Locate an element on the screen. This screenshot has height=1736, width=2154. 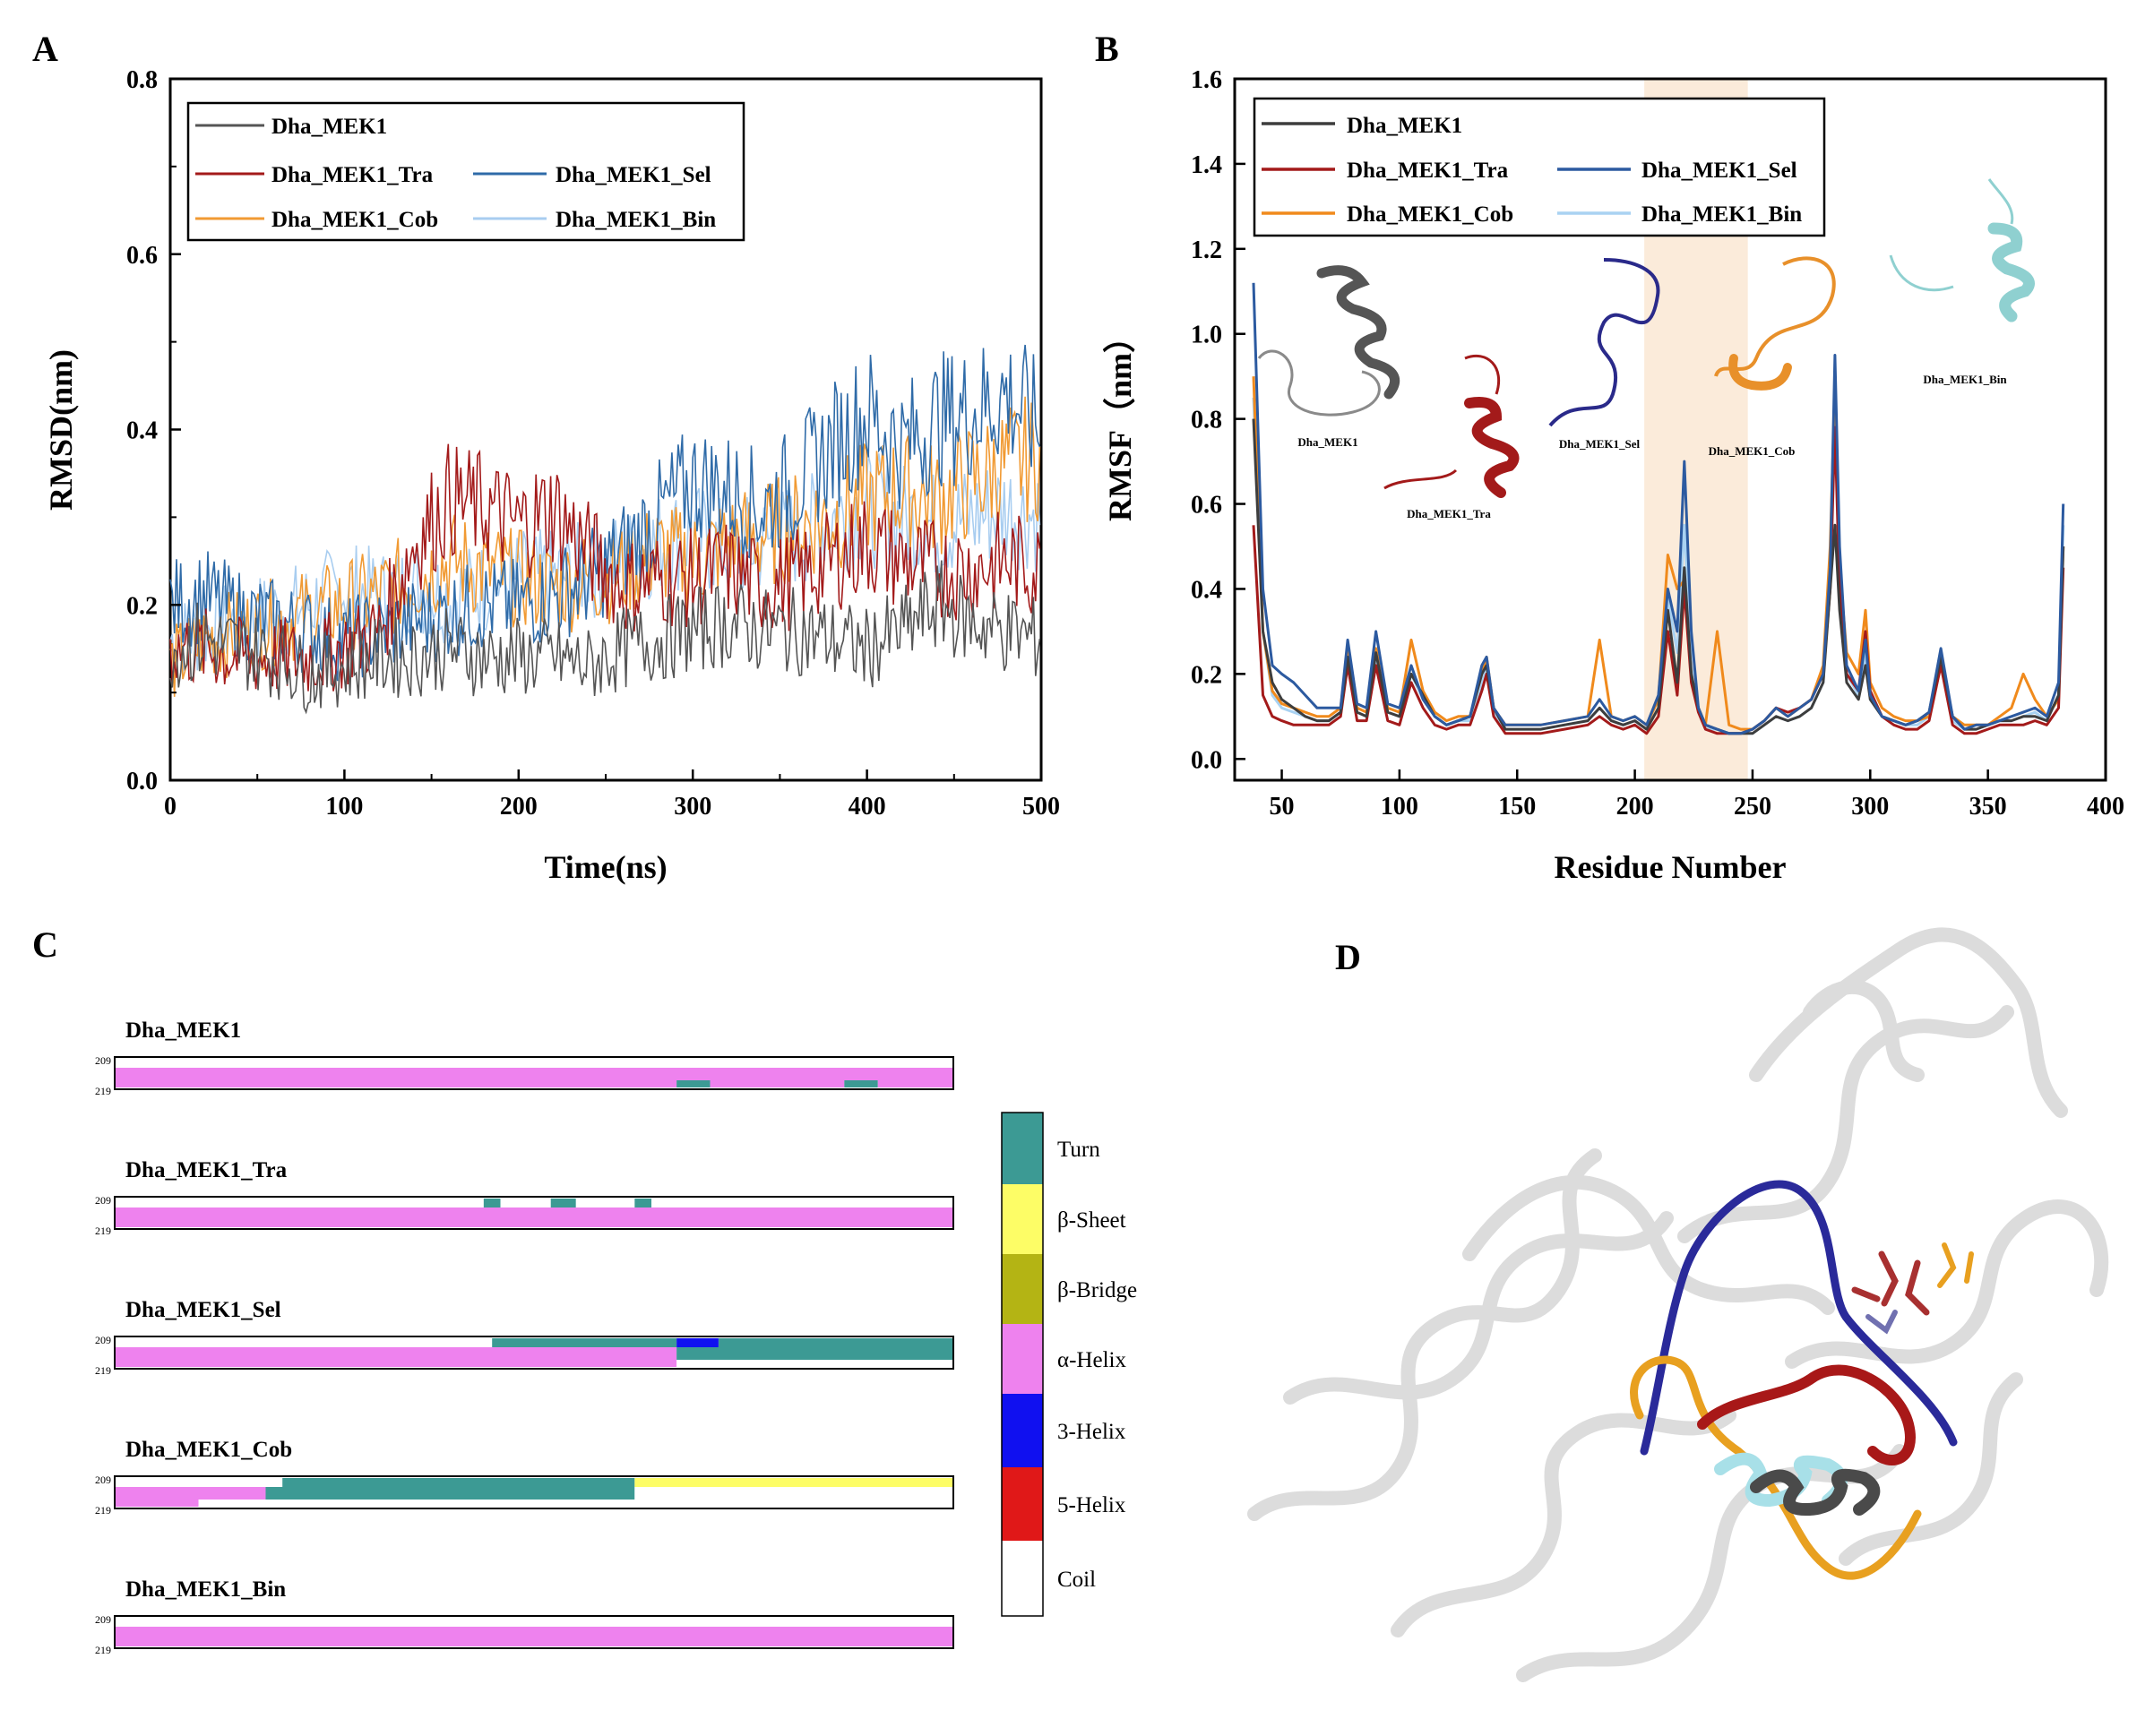
panel-a-x-axis-label: Time(ns) is located at coordinates (605, 867).